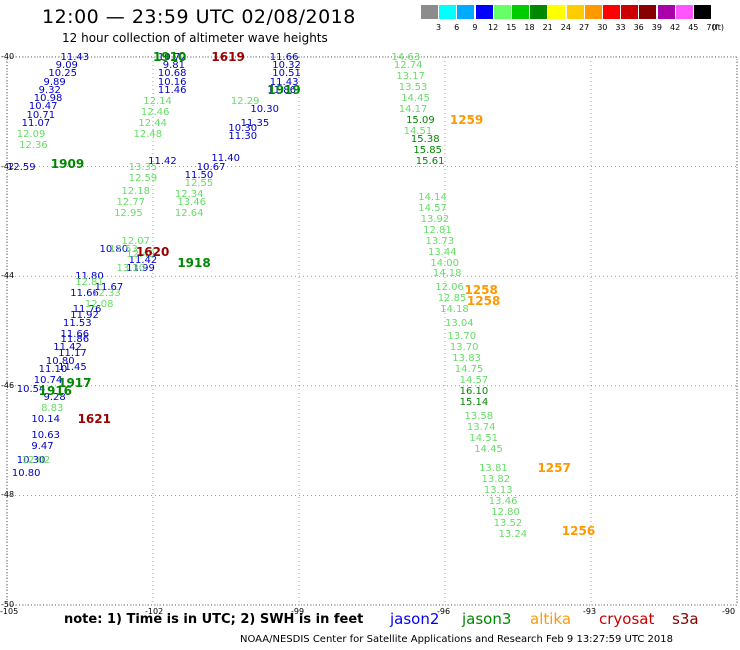  I want to click on wave-height-label: 11.99, so click(140, 268).